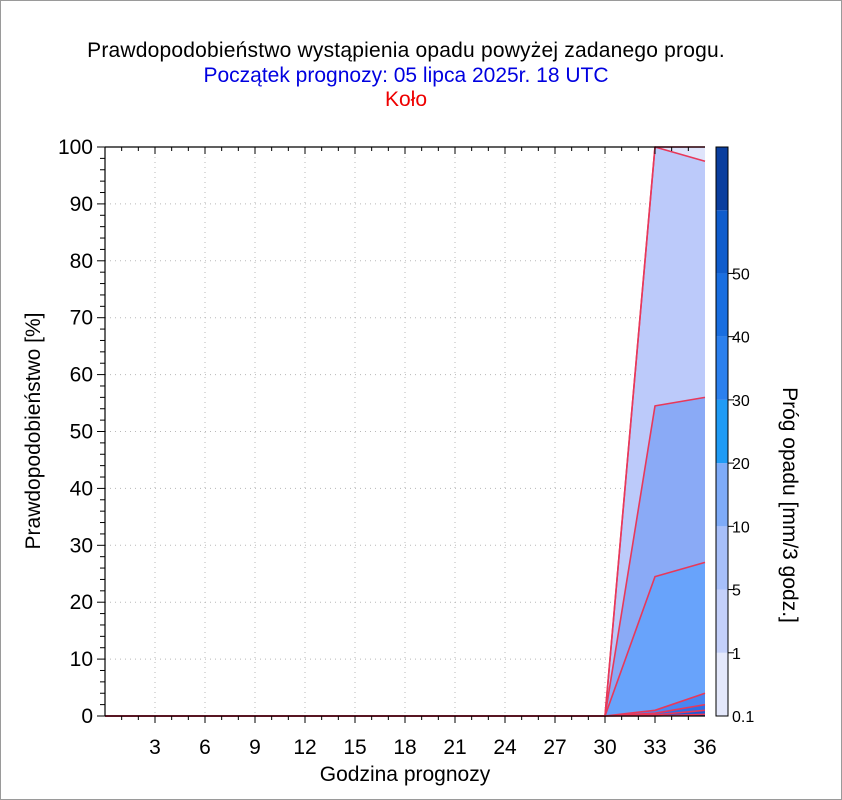 The width and height of the screenshot is (842, 800). I want to click on colorbar-label-30: 30, so click(741, 401).